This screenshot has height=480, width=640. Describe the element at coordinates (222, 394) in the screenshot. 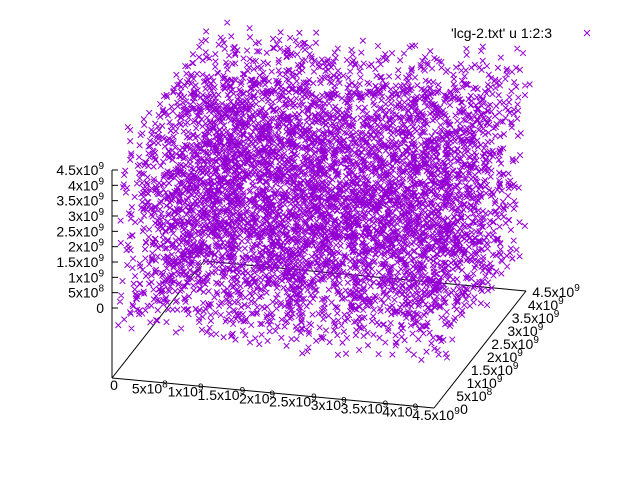

I see `x-tick-label: 1.5x10⁹` at that location.